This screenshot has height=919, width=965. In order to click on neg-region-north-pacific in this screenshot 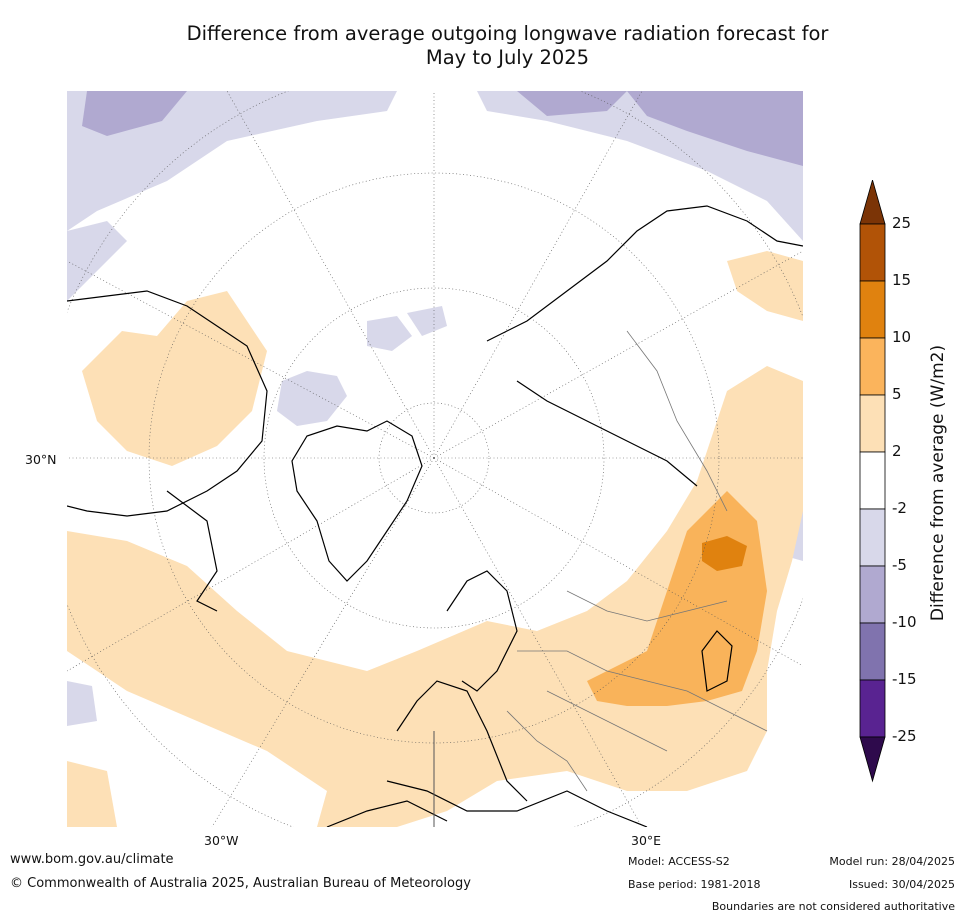, I will do `click(232, 161)`.